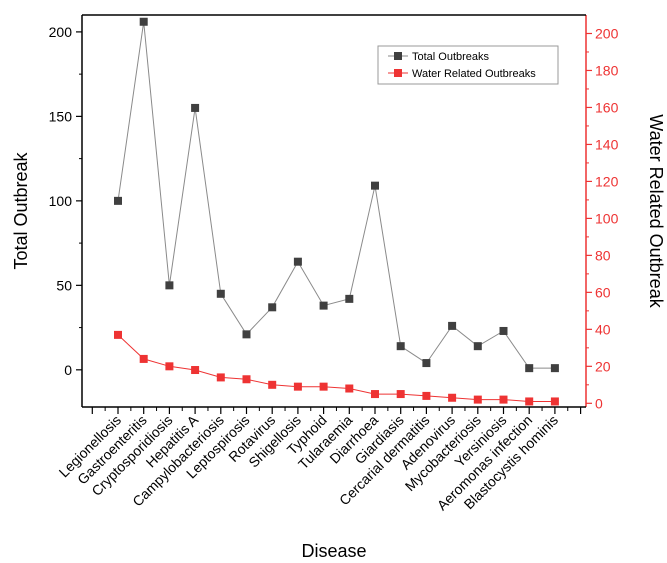 This screenshot has width=667, height=563. I want to click on left-tick-label: 200, so click(61, 32).